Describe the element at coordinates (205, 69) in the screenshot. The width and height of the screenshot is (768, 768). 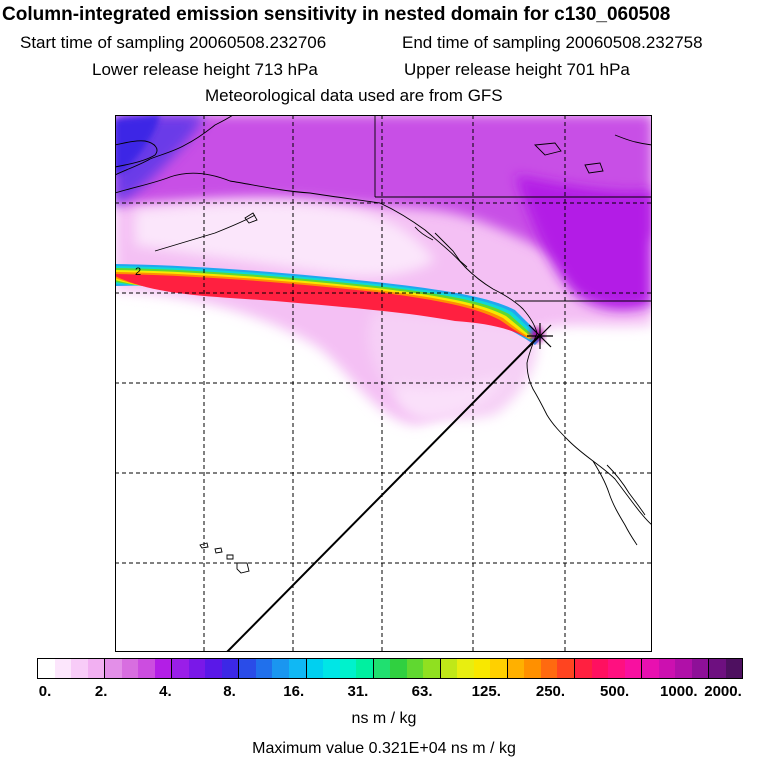
I see `lower-release-height: Lower release height 713 hPa` at that location.